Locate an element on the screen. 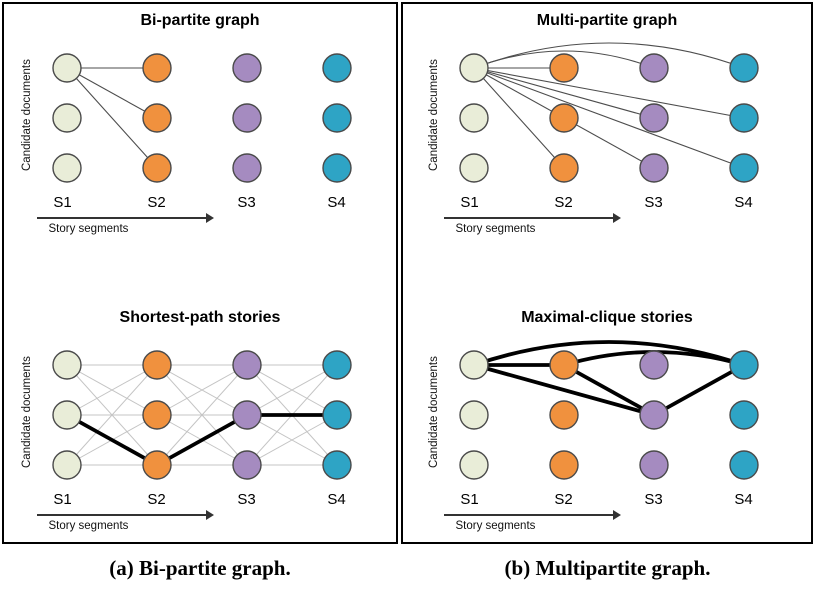  caption-b: (b) Multipartite graph. is located at coordinates (607, 567).